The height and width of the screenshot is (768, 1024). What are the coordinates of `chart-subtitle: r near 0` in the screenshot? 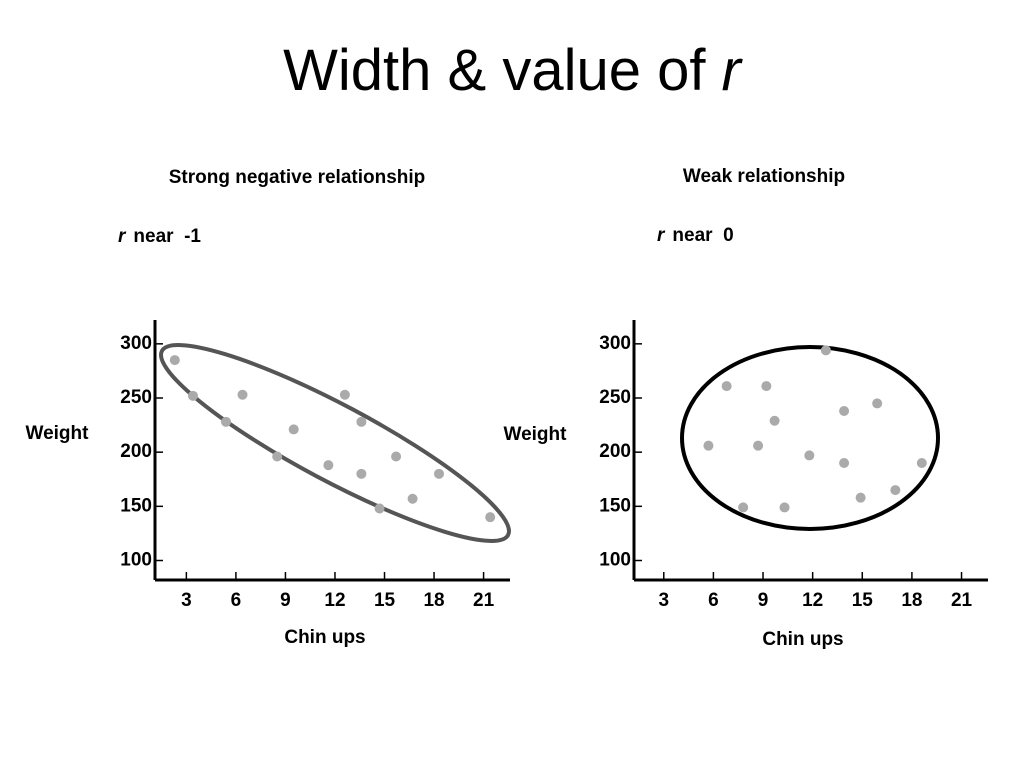 It's located at (695, 235).